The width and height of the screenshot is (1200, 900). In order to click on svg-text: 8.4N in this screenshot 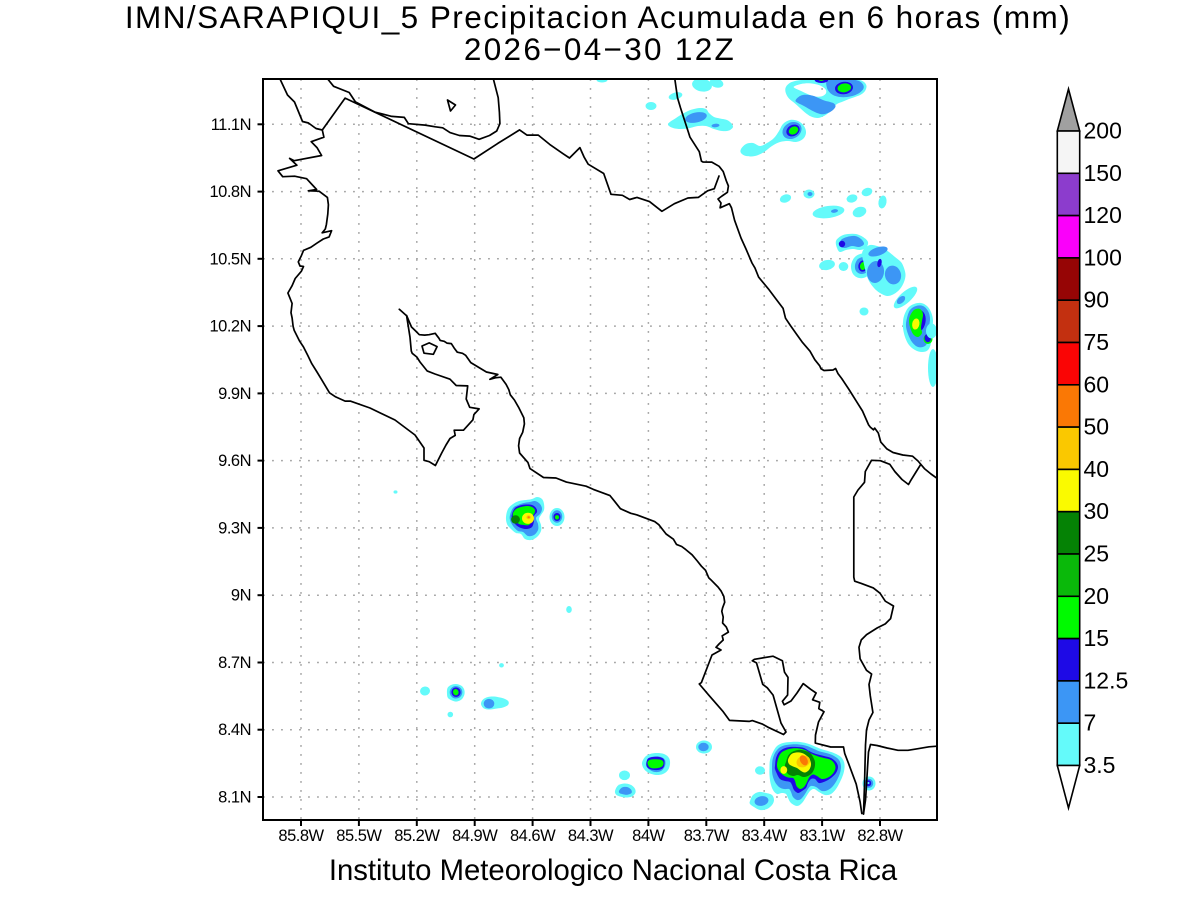, I will do `click(234, 730)`.